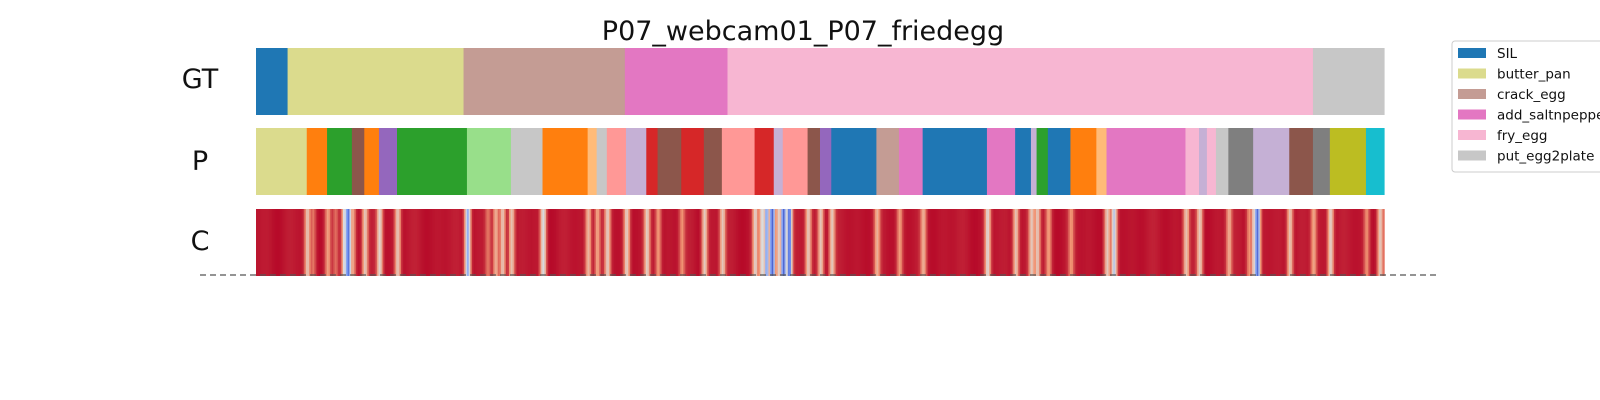  Describe the element at coordinates (200, 241) in the screenshot. I see `row-label-c: C` at that location.